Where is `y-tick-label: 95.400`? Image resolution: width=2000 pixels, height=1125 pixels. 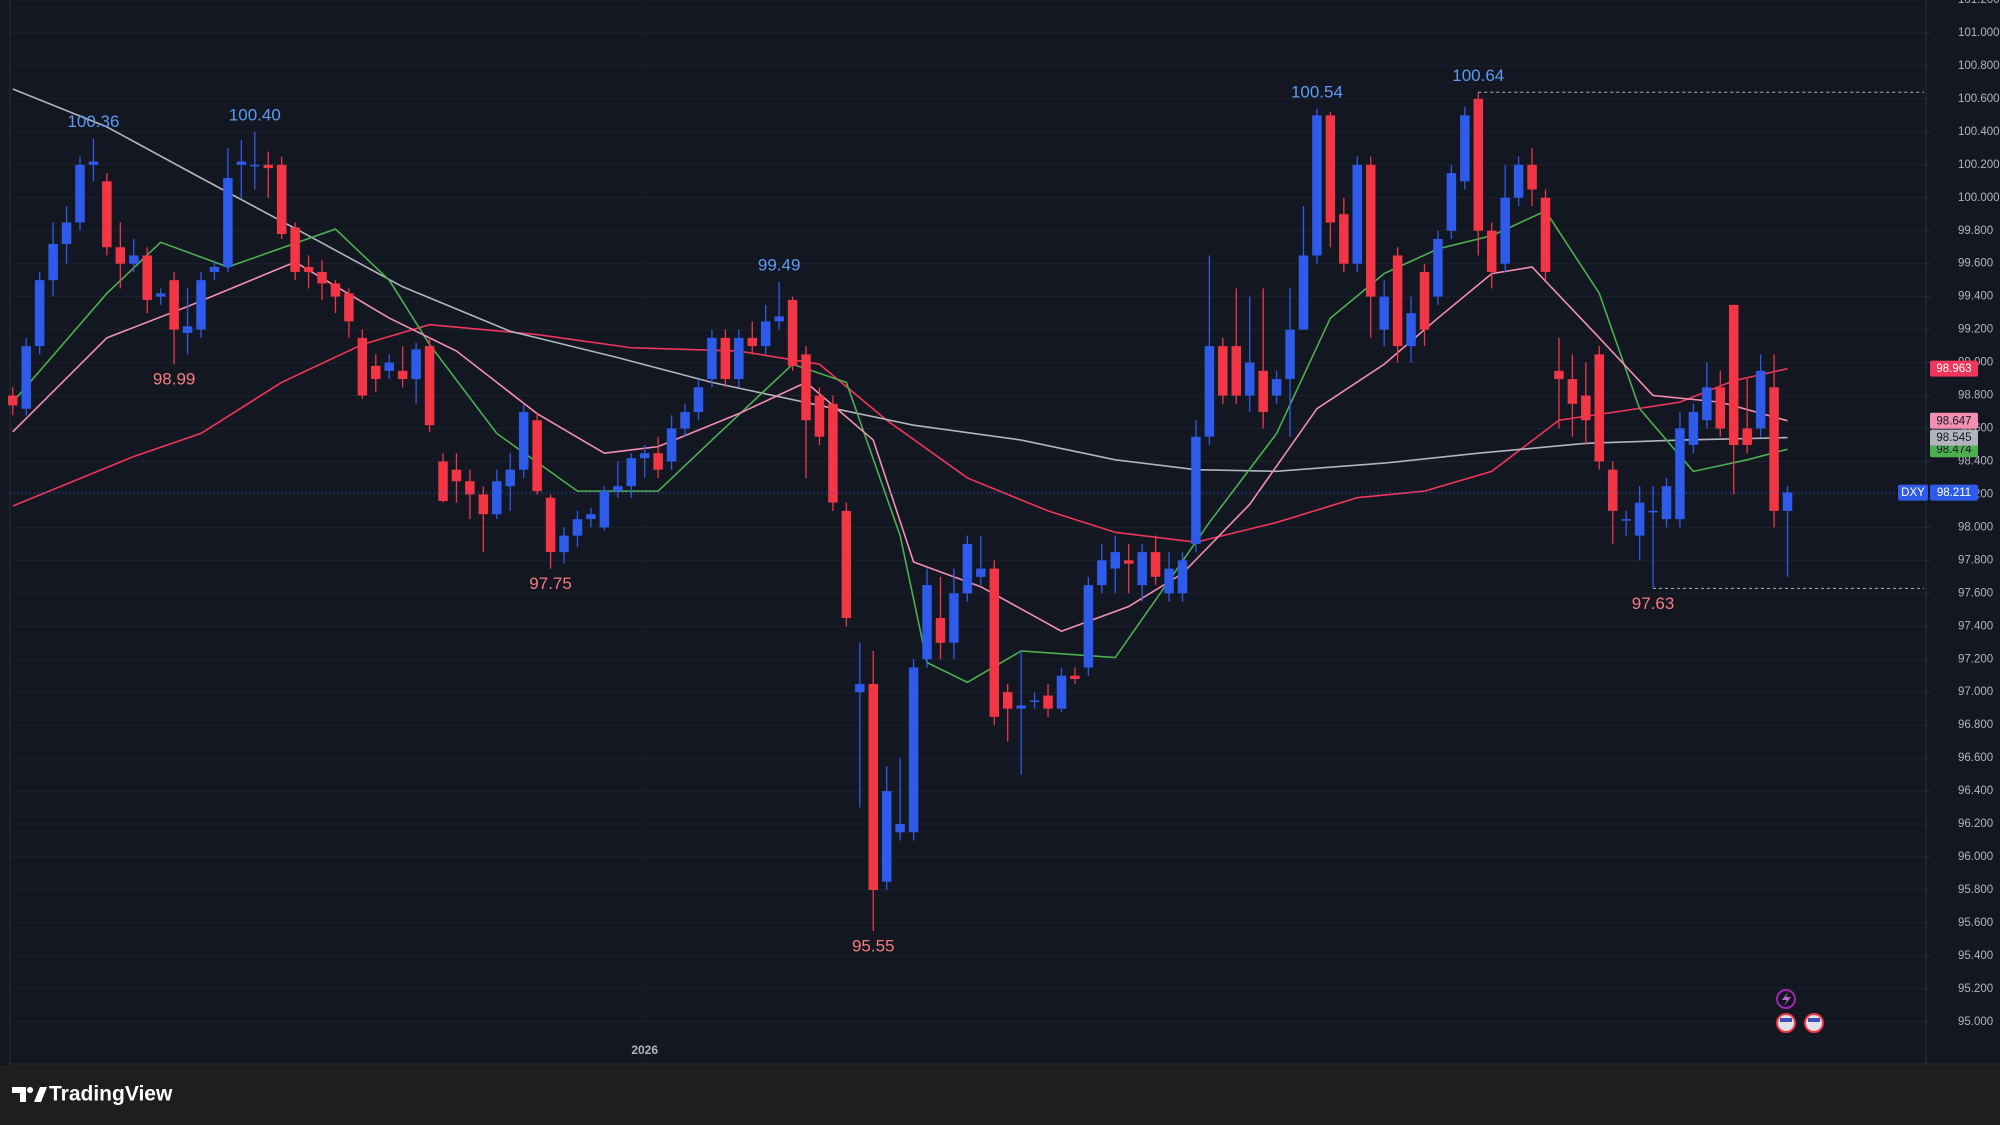
y-tick-label: 95.400 is located at coordinates (1975, 956).